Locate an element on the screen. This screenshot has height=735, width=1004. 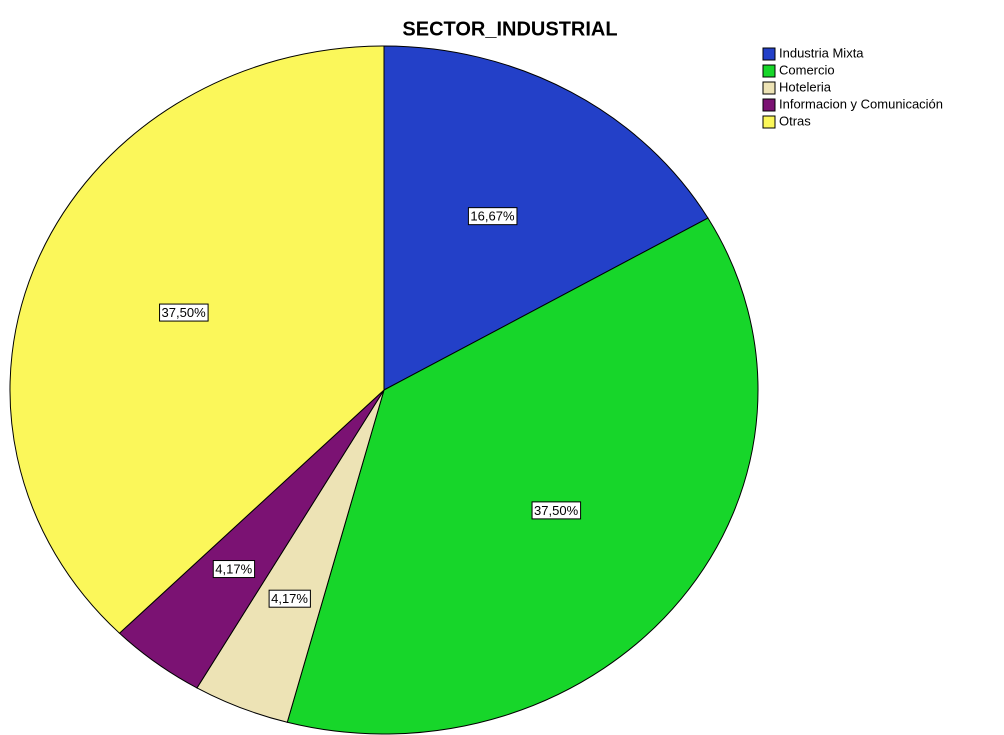
data-label: 16,67% is located at coordinates (492, 216).